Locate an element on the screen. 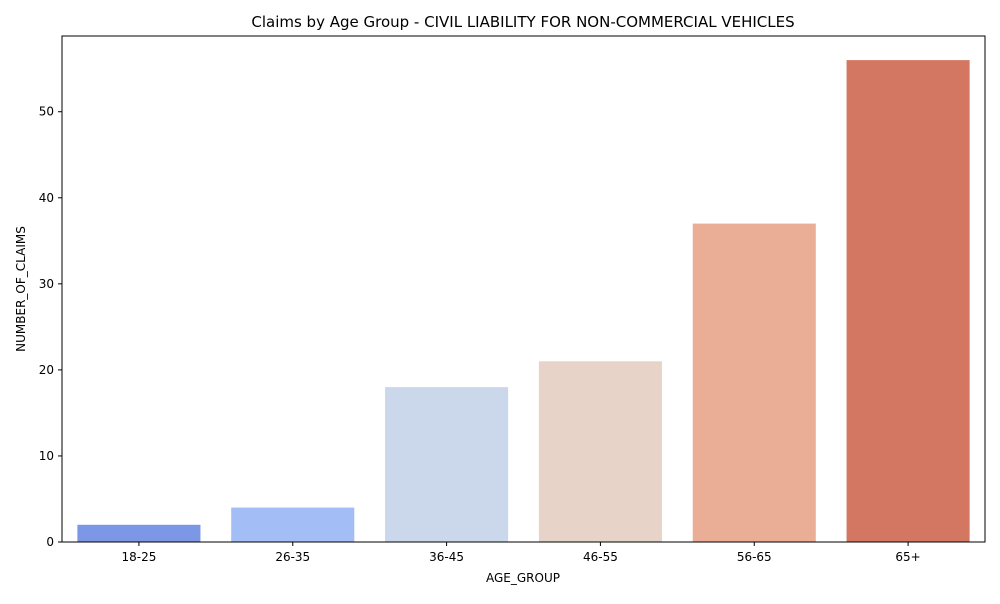 The image size is (1000, 604). y-tick-label: 50 is located at coordinates (46, 112).